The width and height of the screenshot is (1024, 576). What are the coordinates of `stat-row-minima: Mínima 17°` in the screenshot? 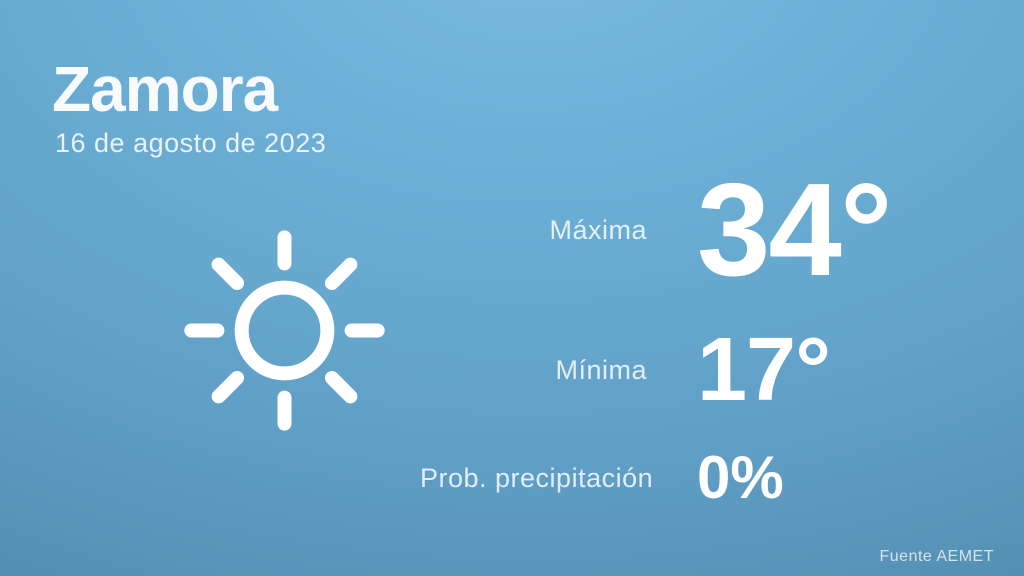 It's located at (625, 370).